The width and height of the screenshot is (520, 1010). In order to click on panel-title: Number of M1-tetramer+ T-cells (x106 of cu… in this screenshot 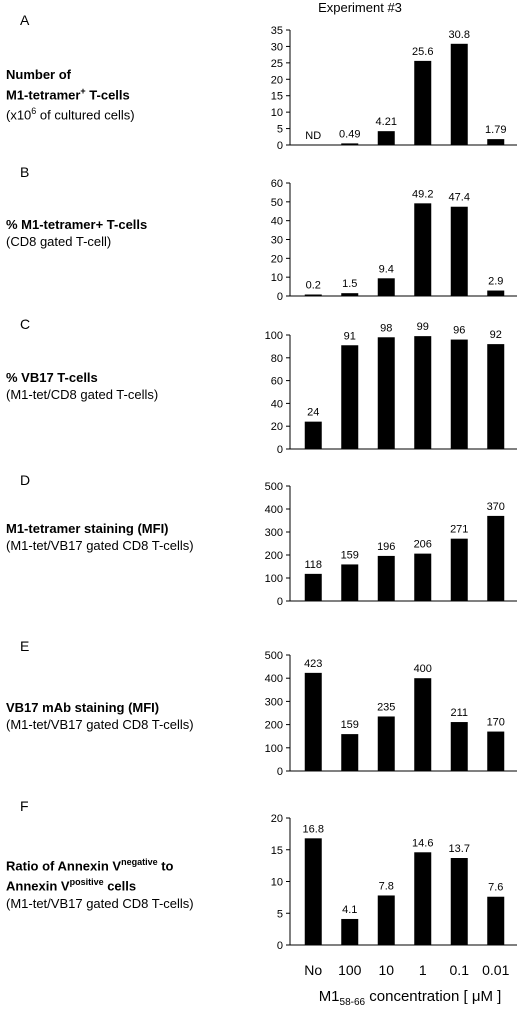, I will do `click(70, 95)`.